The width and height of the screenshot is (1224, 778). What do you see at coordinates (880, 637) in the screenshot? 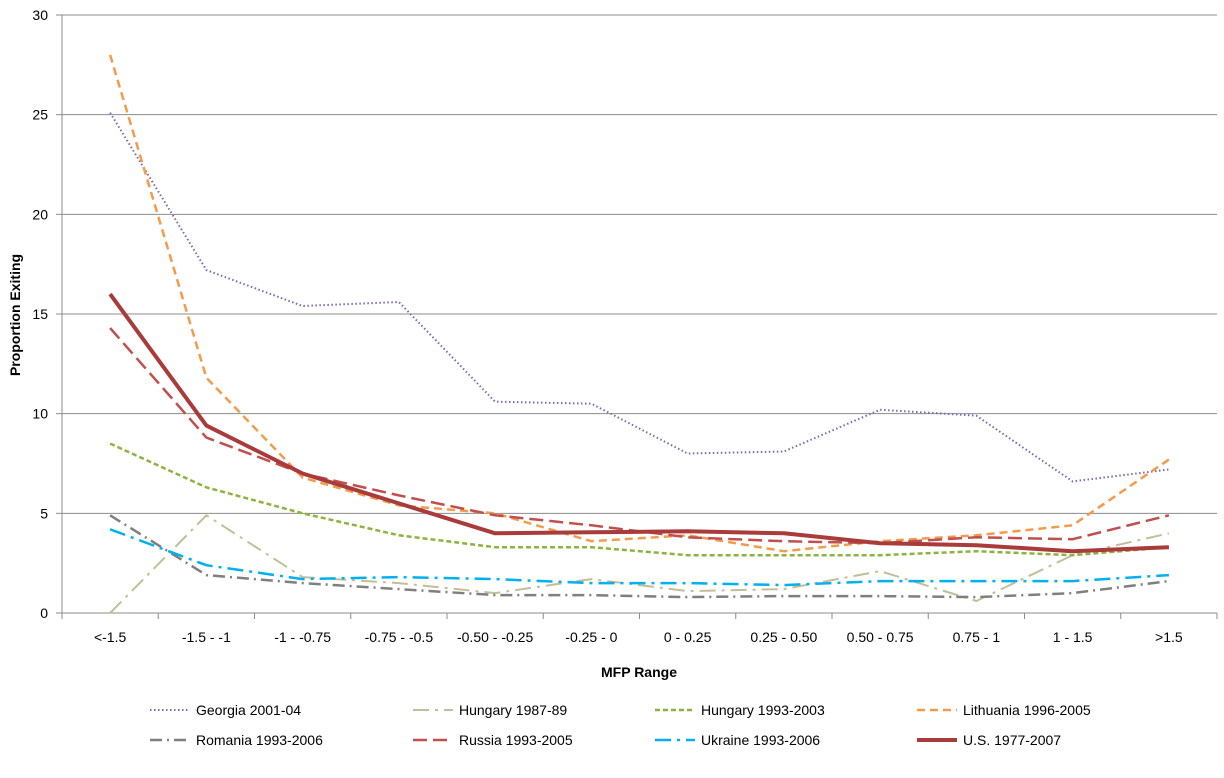
I see `x-tick-label: 0.50 - 0.75` at bounding box center [880, 637].